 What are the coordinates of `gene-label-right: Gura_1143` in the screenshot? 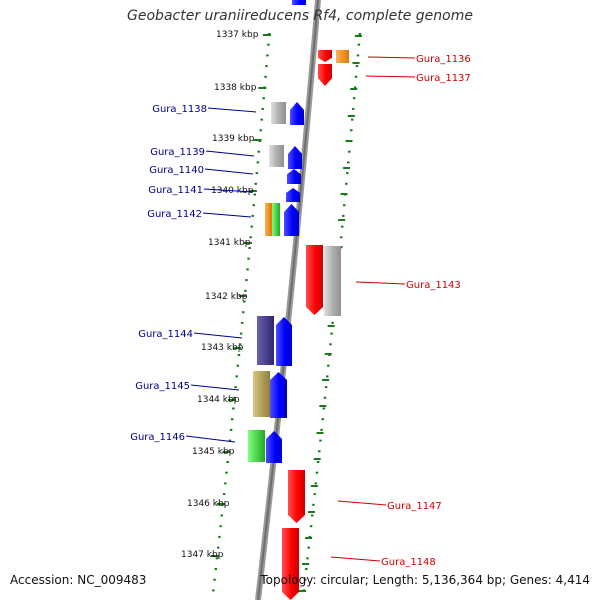 It's located at (433, 285).